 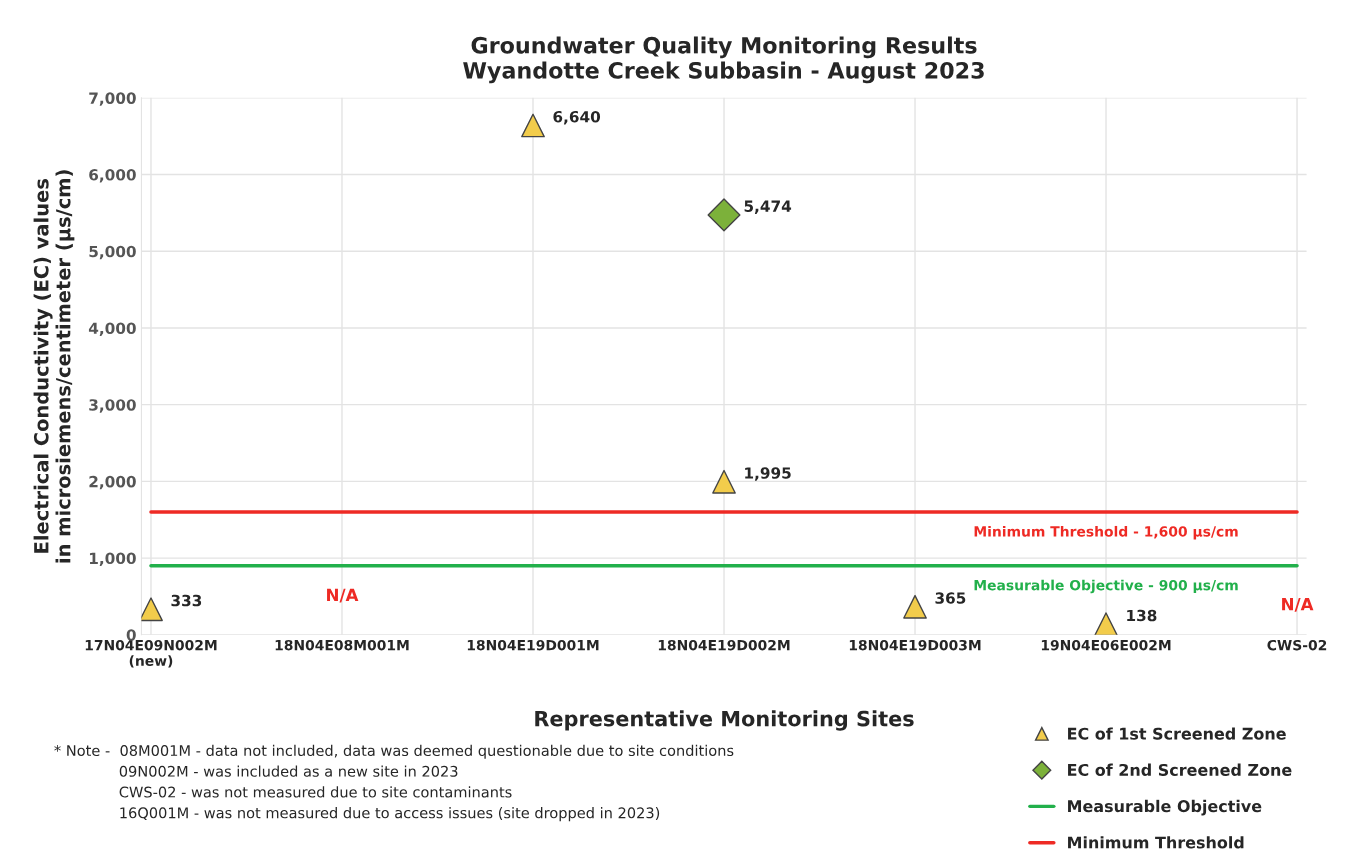 I want to click on x-tick-label: 18N04E19D002M, so click(x=724, y=645).